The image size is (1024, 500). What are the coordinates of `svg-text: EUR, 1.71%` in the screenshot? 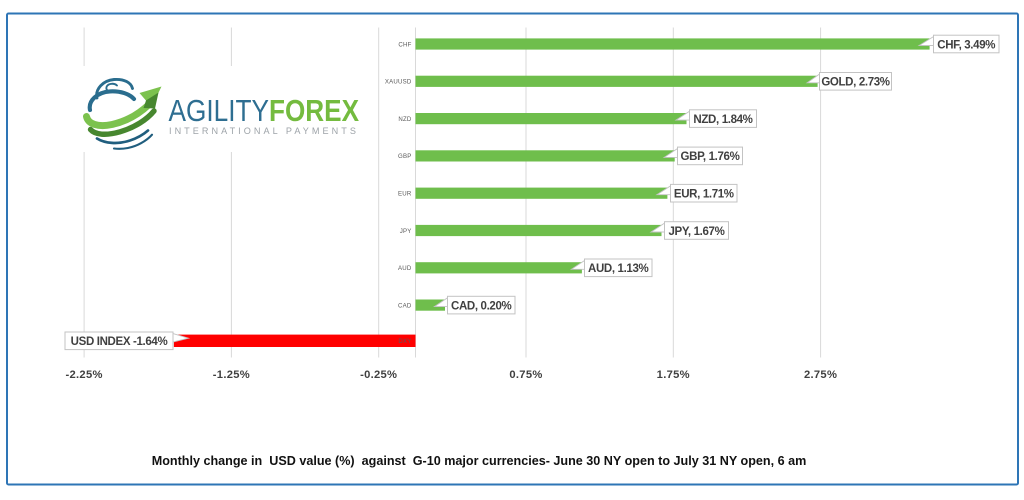 It's located at (704, 195).